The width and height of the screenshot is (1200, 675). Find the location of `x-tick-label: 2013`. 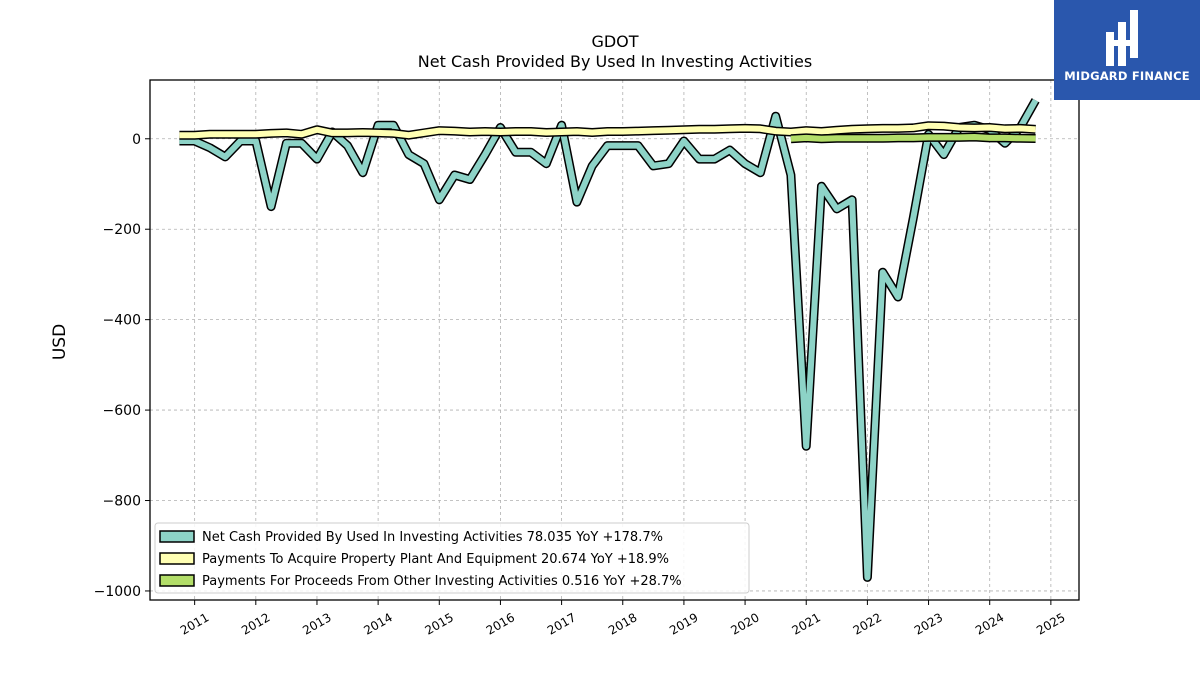

x-tick-label: 2013 is located at coordinates (316, 623).